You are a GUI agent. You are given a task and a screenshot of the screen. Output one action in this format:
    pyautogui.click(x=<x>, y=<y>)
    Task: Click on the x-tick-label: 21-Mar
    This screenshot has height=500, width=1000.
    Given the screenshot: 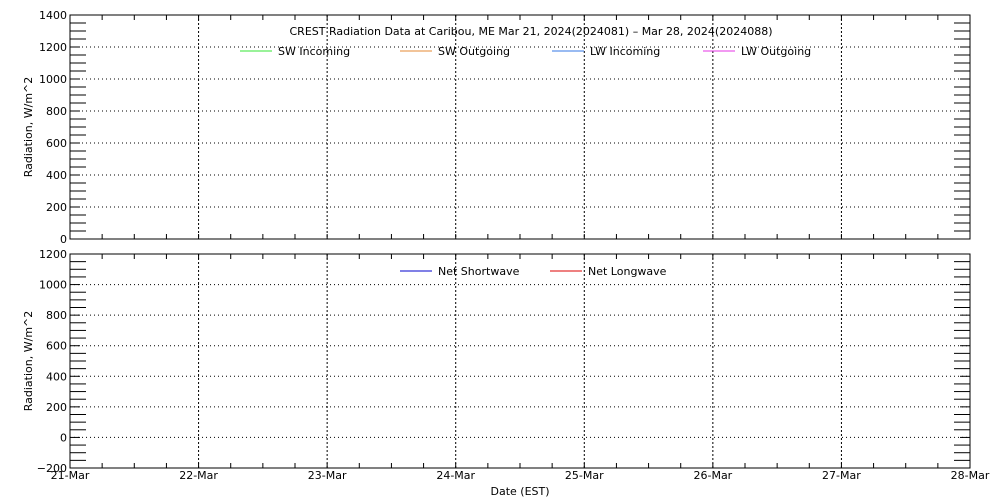 What is the action you would take?
    pyautogui.click(x=70, y=475)
    